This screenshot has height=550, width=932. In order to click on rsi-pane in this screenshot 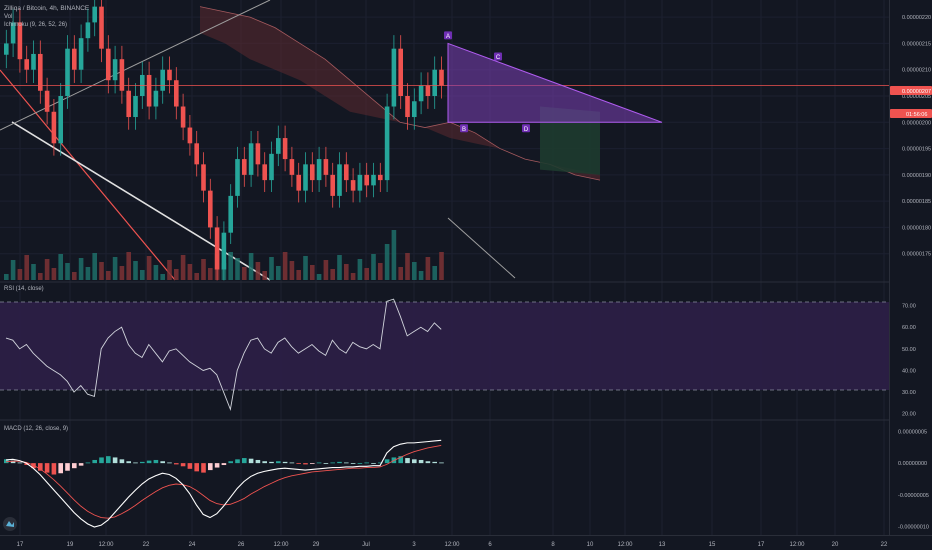, I will do `click(223, 355)`.